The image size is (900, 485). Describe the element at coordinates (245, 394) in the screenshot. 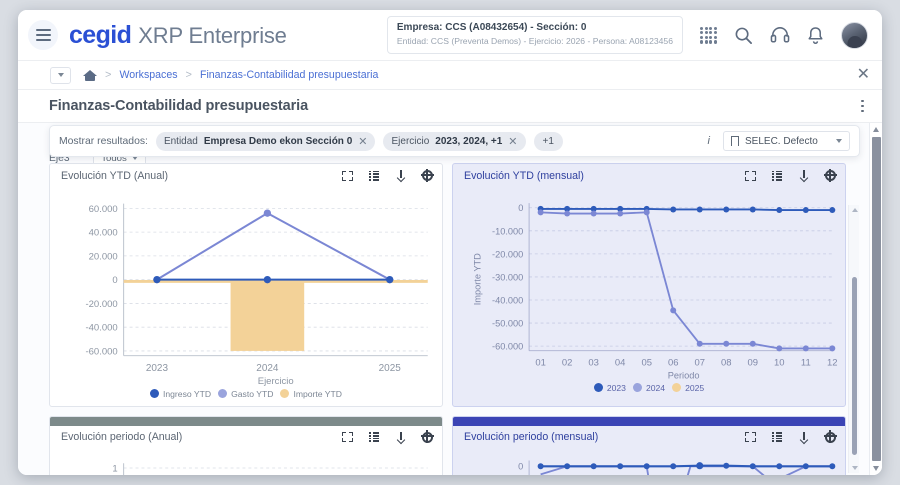

I see `legend-item: Gasto YTD` at that location.